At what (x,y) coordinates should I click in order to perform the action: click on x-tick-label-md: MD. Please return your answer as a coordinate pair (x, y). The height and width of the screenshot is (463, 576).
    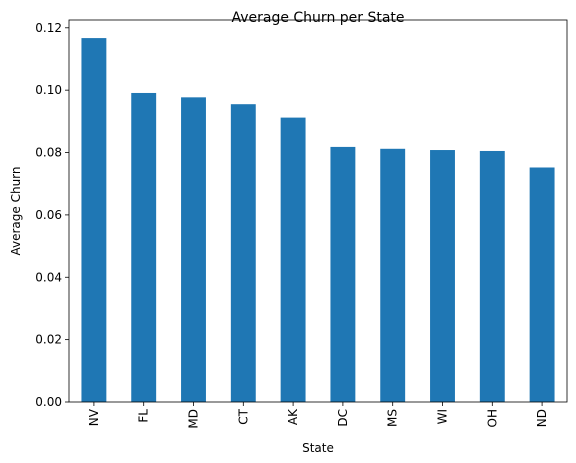
    Looking at the image, I should click on (194, 419).